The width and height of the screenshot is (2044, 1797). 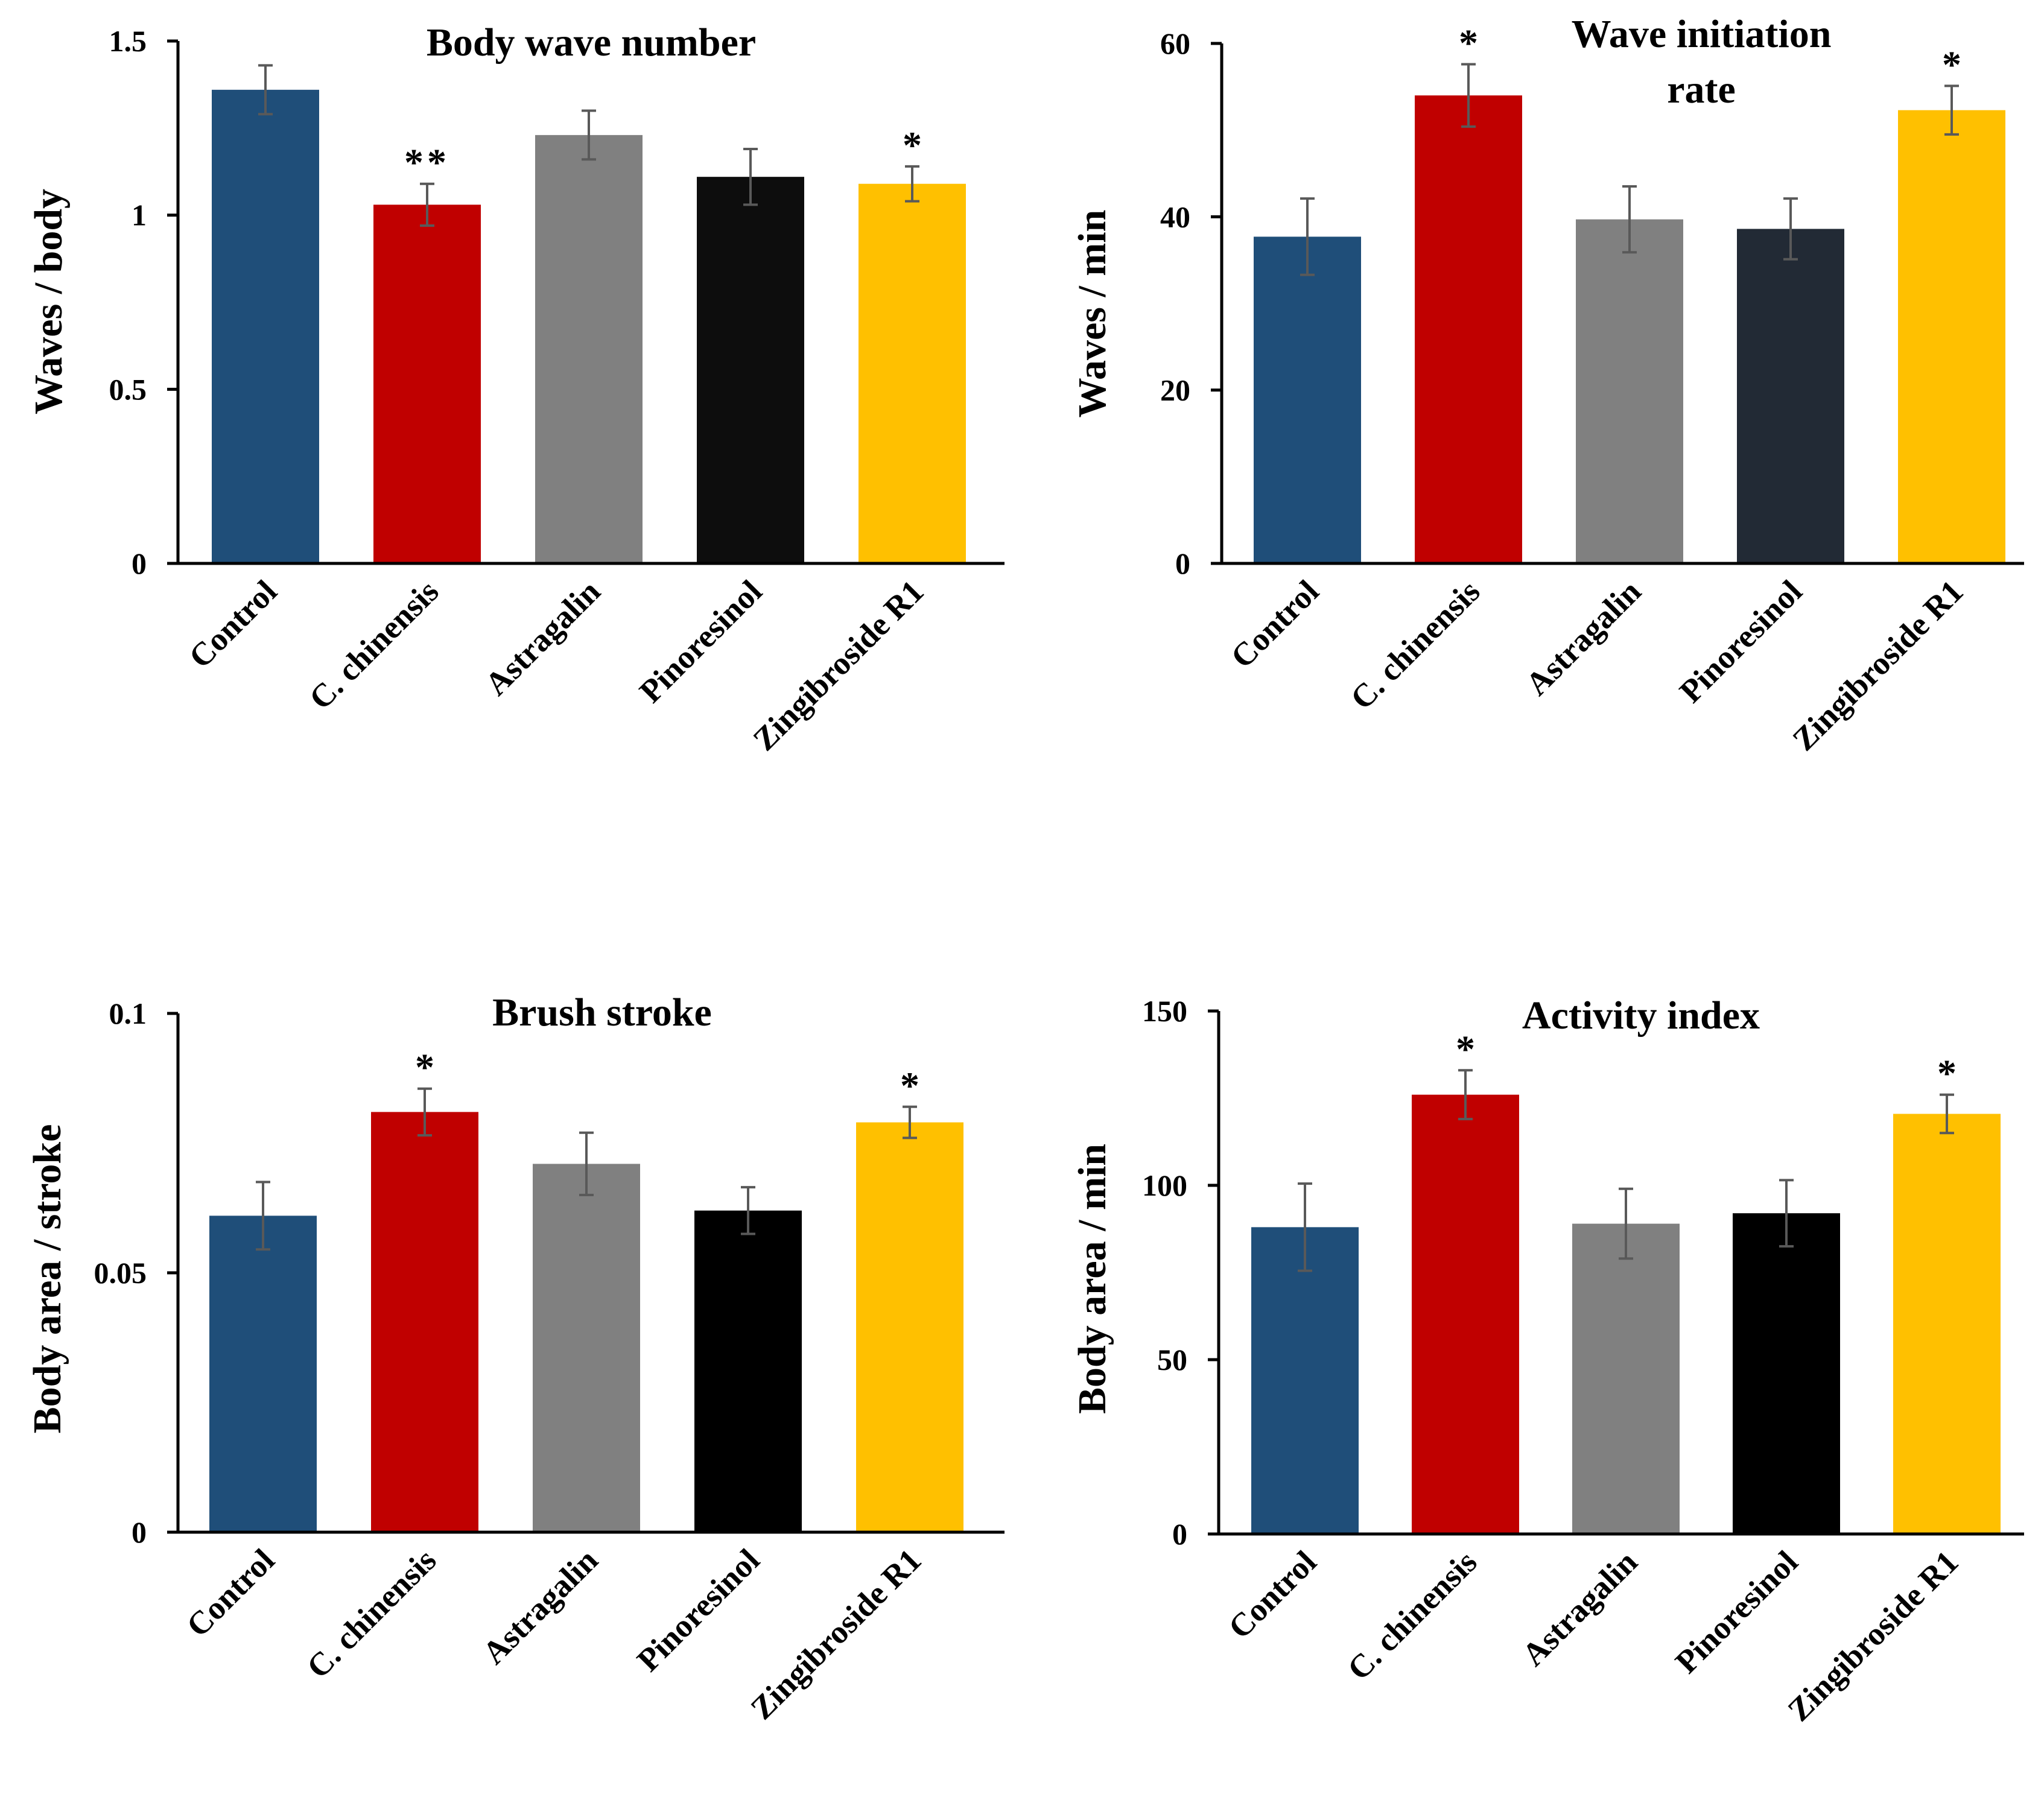 What do you see at coordinates (1164, 1011) in the screenshot?
I see `y-tick-label: 150` at bounding box center [1164, 1011].